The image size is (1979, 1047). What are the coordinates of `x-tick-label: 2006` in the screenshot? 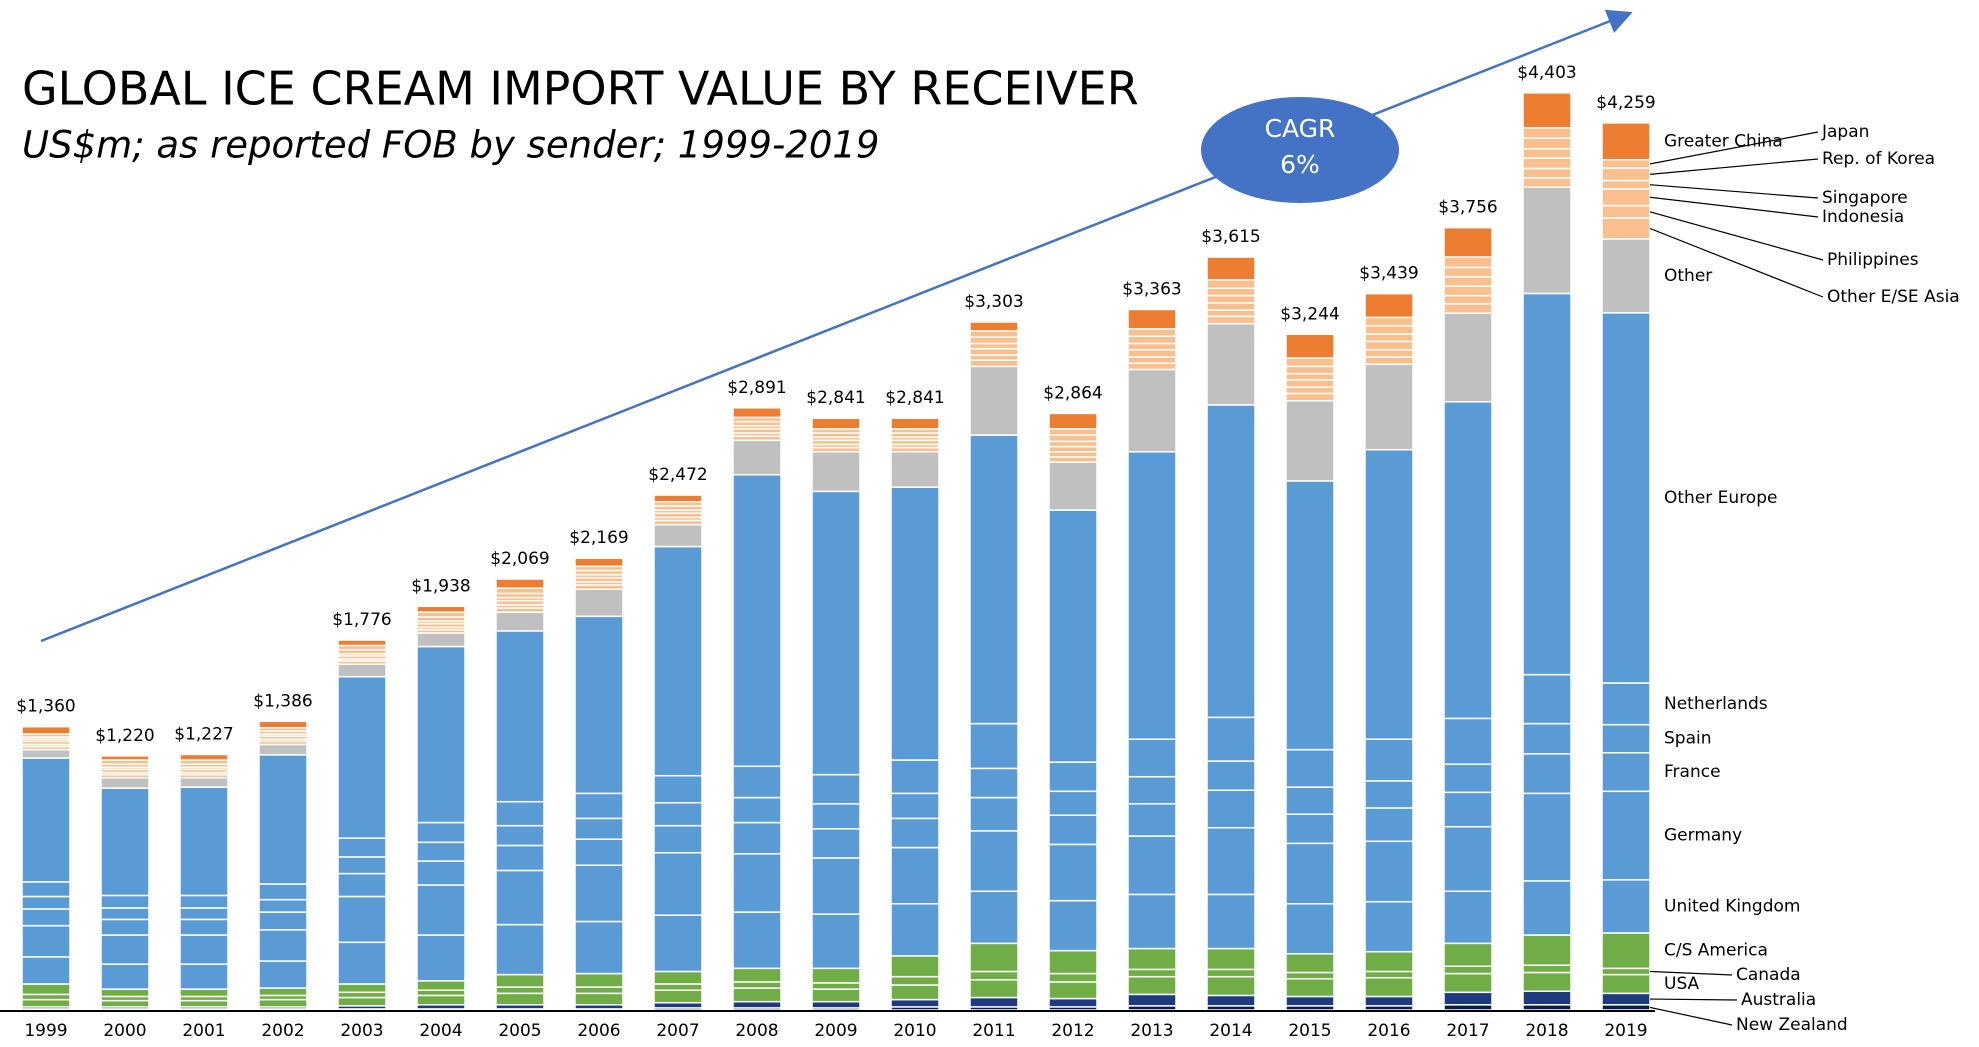 It's located at (598, 1031).